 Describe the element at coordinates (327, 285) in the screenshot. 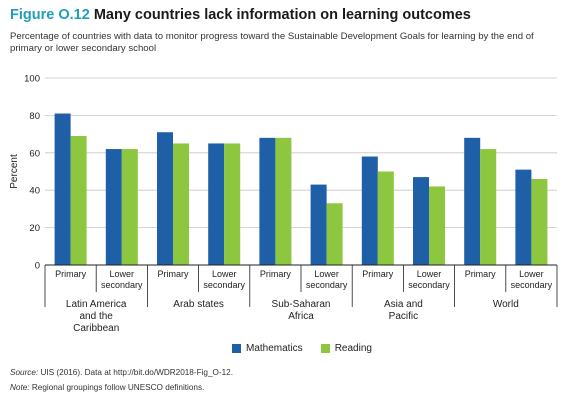

I see `category-label-5-1: secondary` at that location.